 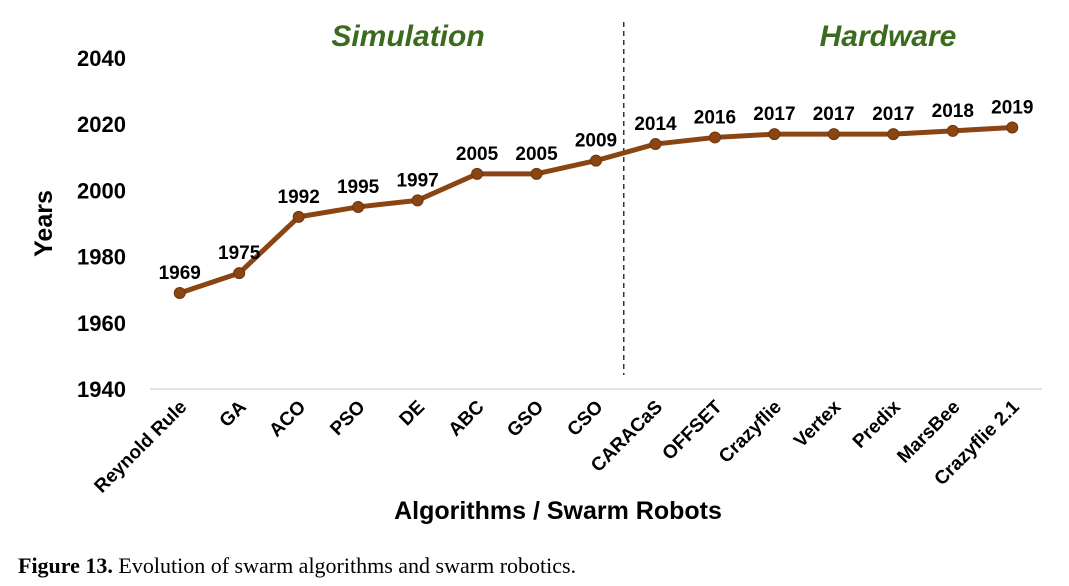 What do you see at coordinates (101, 323) in the screenshot?
I see `y-tick-label: 1960` at bounding box center [101, 323].